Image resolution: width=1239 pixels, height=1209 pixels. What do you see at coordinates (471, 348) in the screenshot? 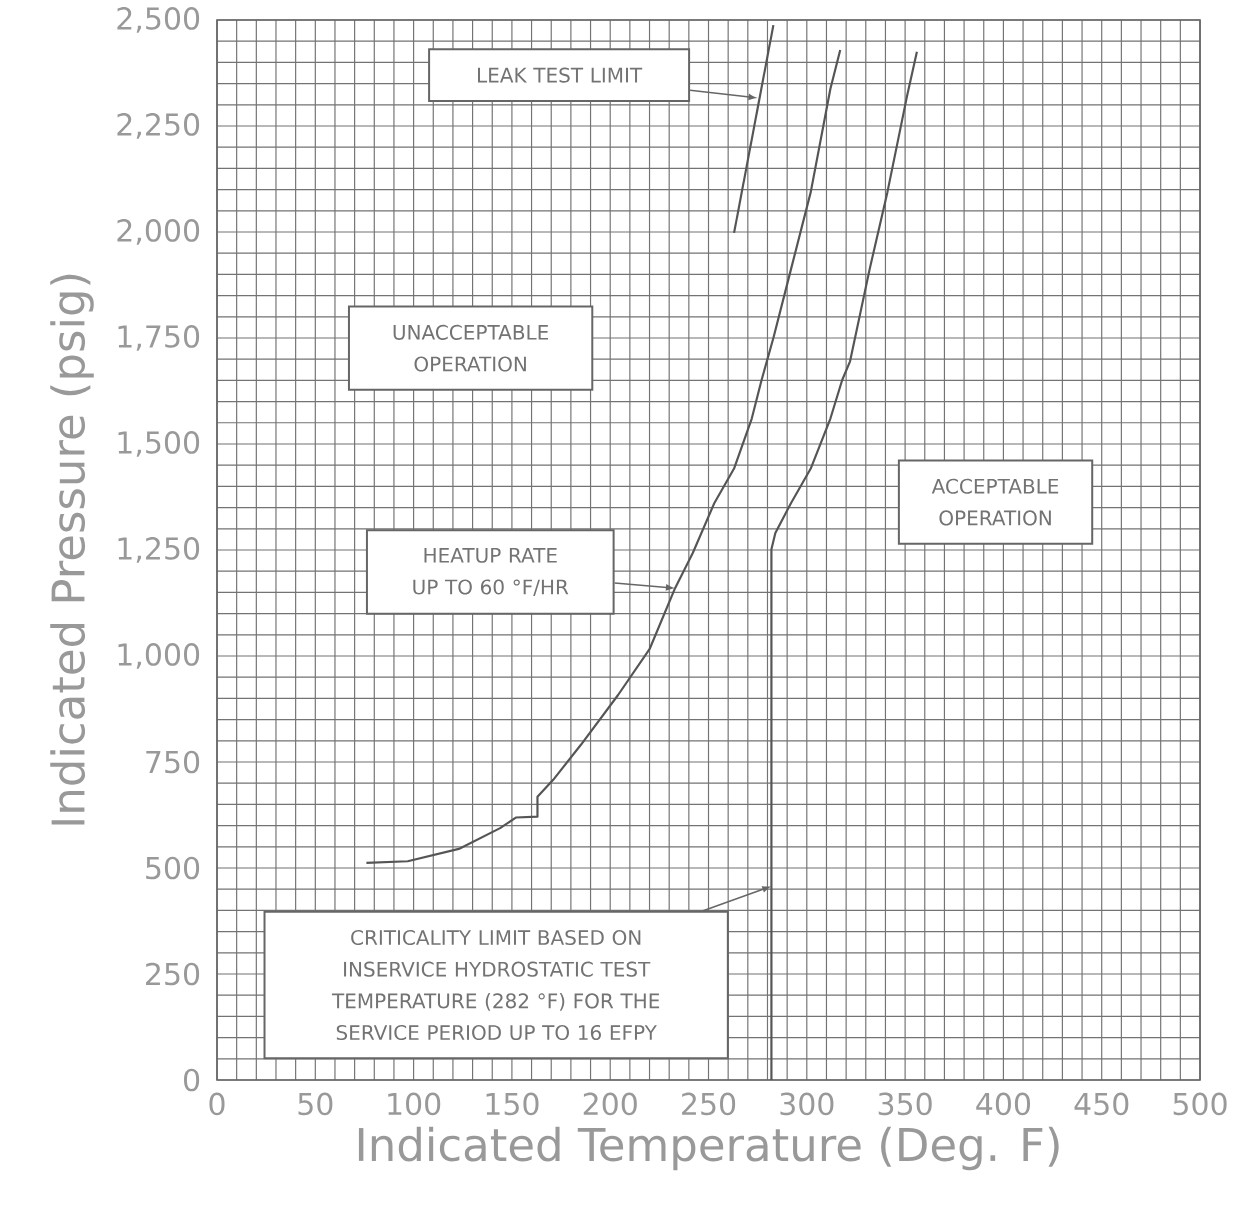
I see `annotation: UNACCEPTABLE OPERATION` at bounding box center [471, 348].